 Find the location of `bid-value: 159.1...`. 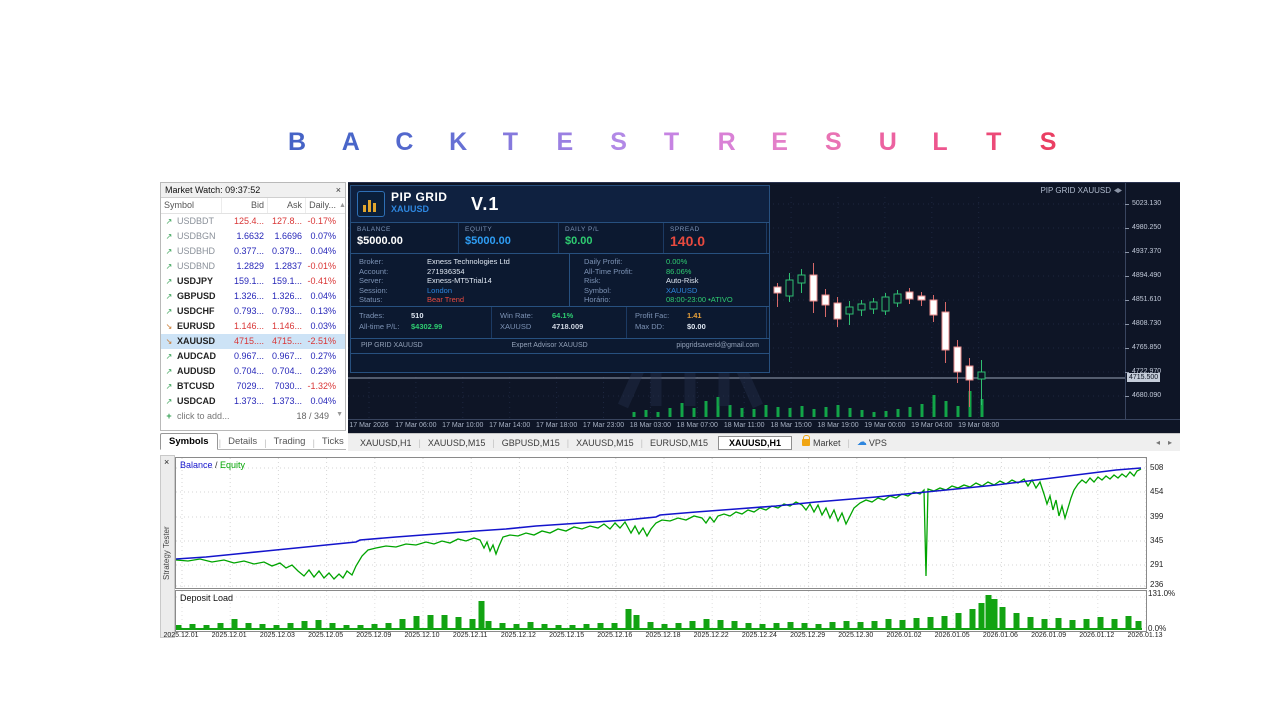

bid-value: 159.1... is located at coordinates (248, 281).